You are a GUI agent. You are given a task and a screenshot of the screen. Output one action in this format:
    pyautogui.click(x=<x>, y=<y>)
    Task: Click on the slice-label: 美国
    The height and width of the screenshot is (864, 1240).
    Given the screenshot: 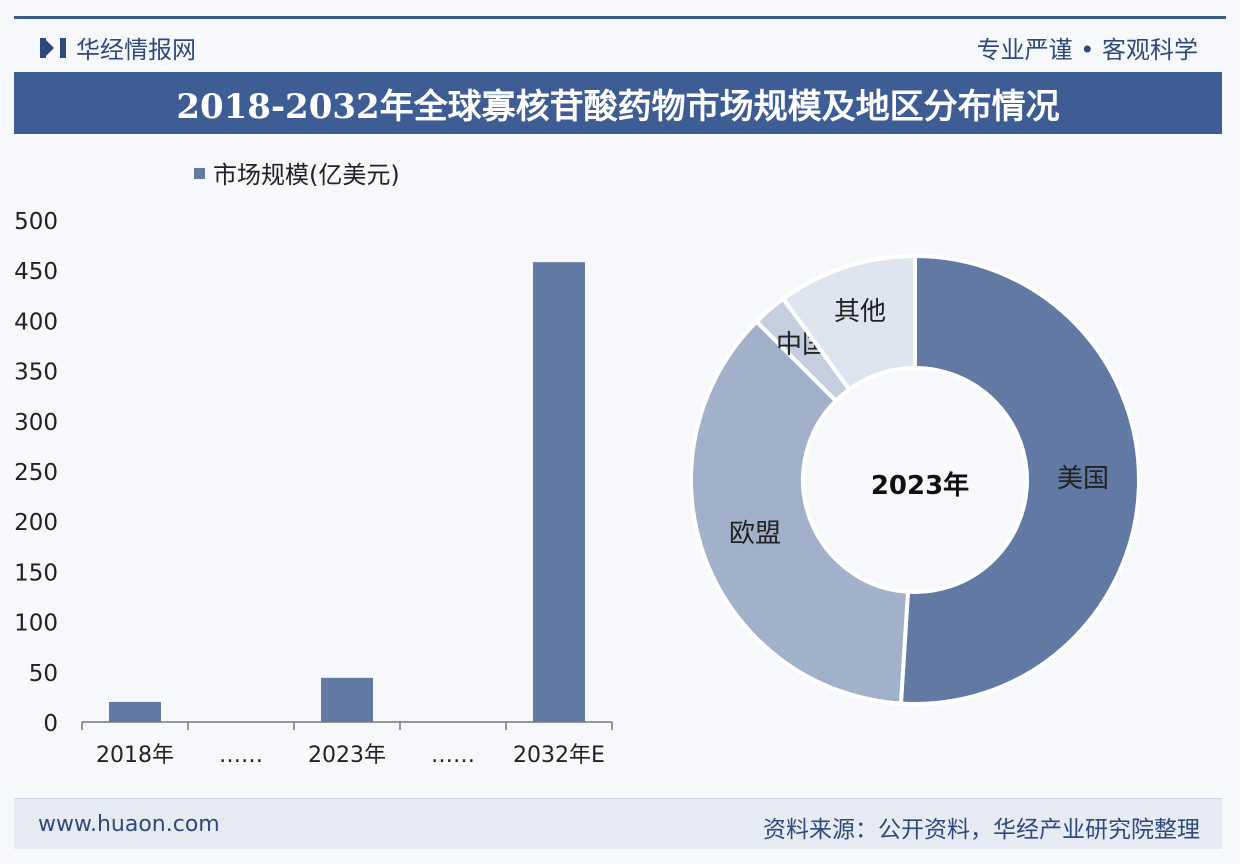 What is the action you would take?
    pyautogui.click(x=1083, y=479)
    